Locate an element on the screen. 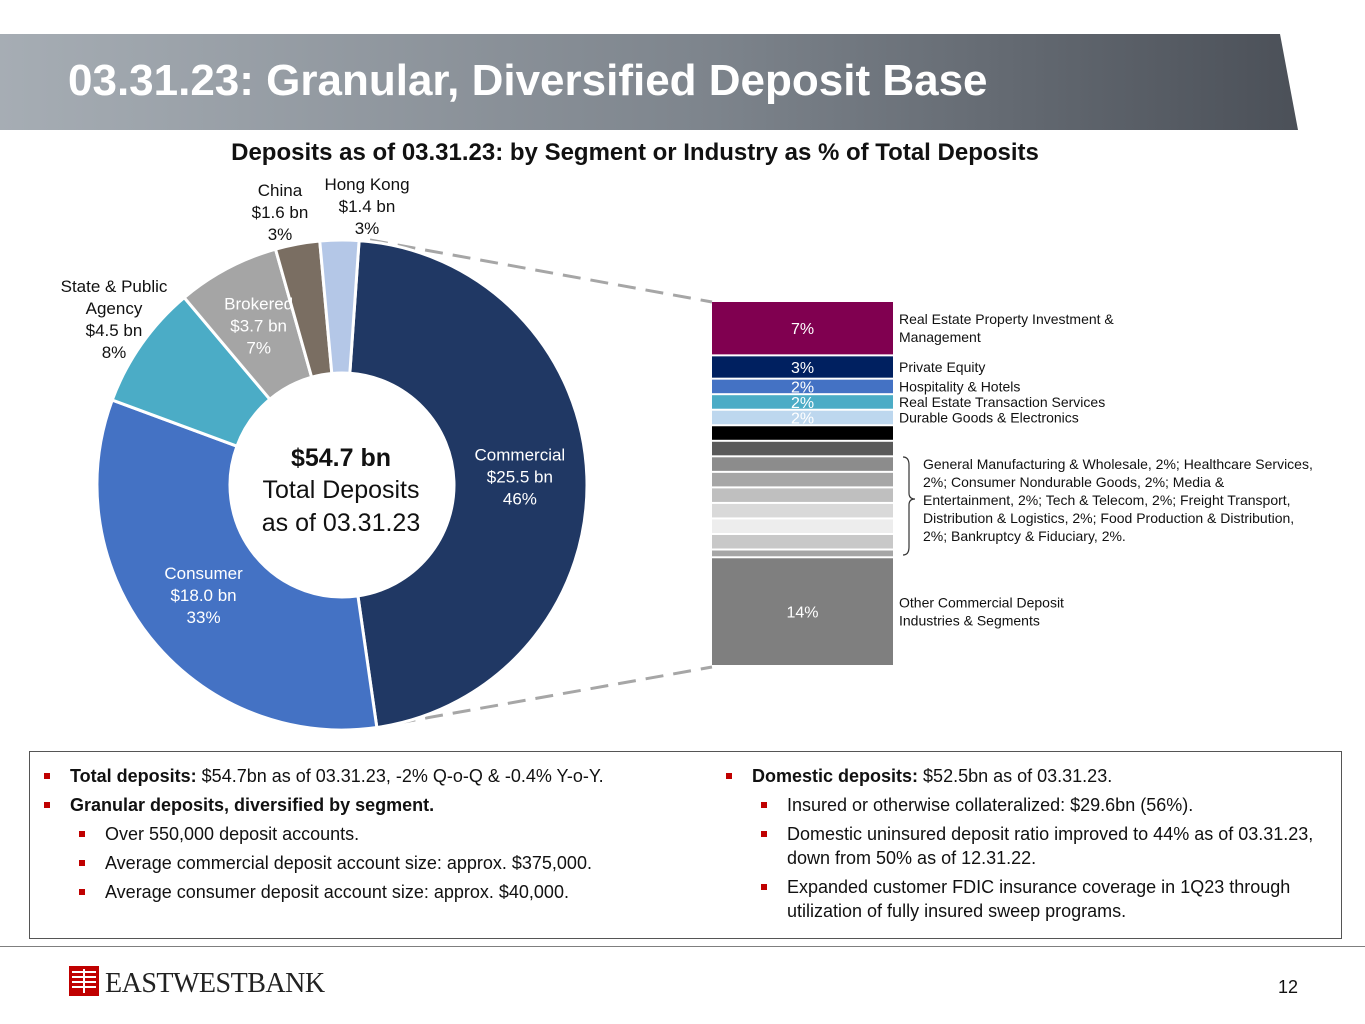 Image resolution: width=1365 pixels, height=1024 pixels. bar-segment-hospitality-hotels-pct: 2% is located at coordinates (802, 387).